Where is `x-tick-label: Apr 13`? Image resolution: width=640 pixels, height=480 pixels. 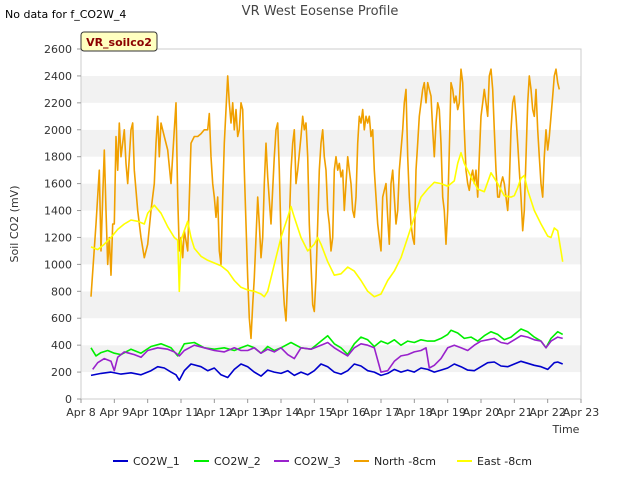 x-tick-label: Apr 13 is located at coordinates (247, 412).